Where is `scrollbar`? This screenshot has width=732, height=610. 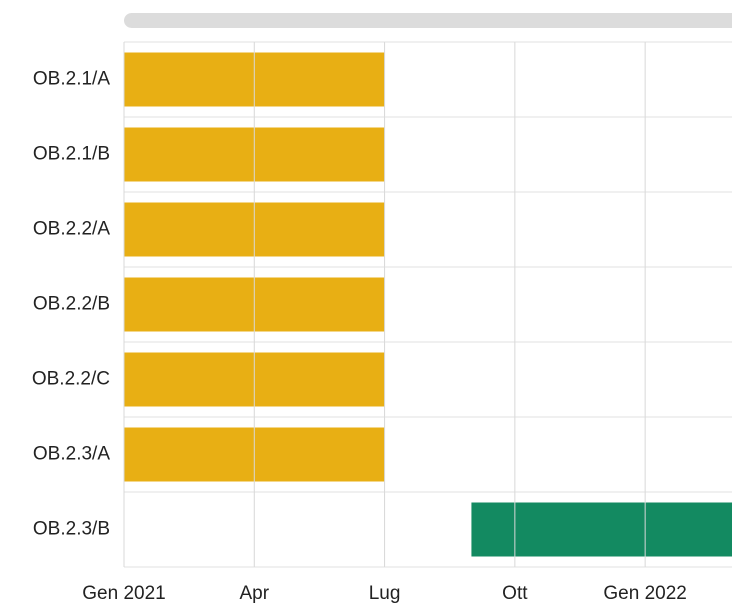 scrollbar is located at coordinates (428, 20).